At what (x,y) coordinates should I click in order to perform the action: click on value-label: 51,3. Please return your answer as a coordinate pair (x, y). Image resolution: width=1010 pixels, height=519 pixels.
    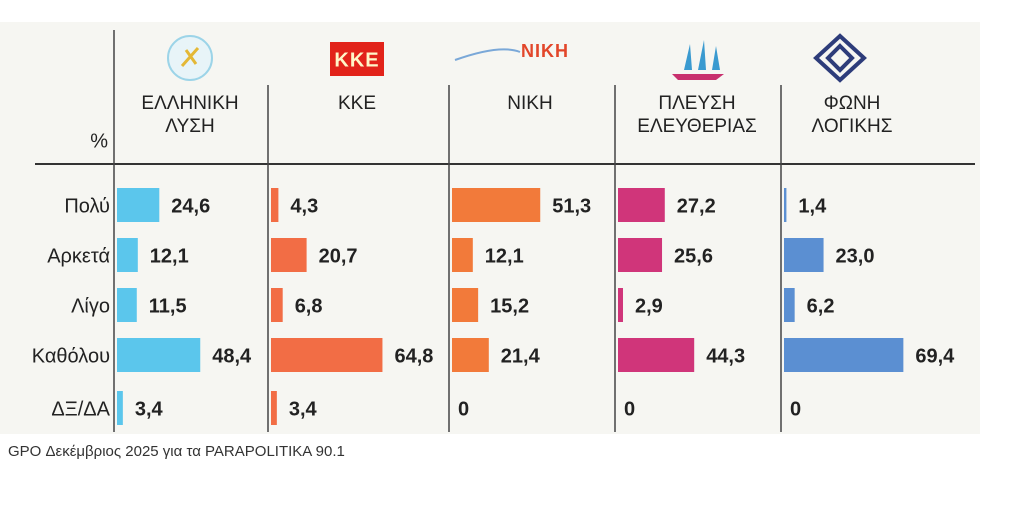
    Looking at the image, I should click on (571, 206).